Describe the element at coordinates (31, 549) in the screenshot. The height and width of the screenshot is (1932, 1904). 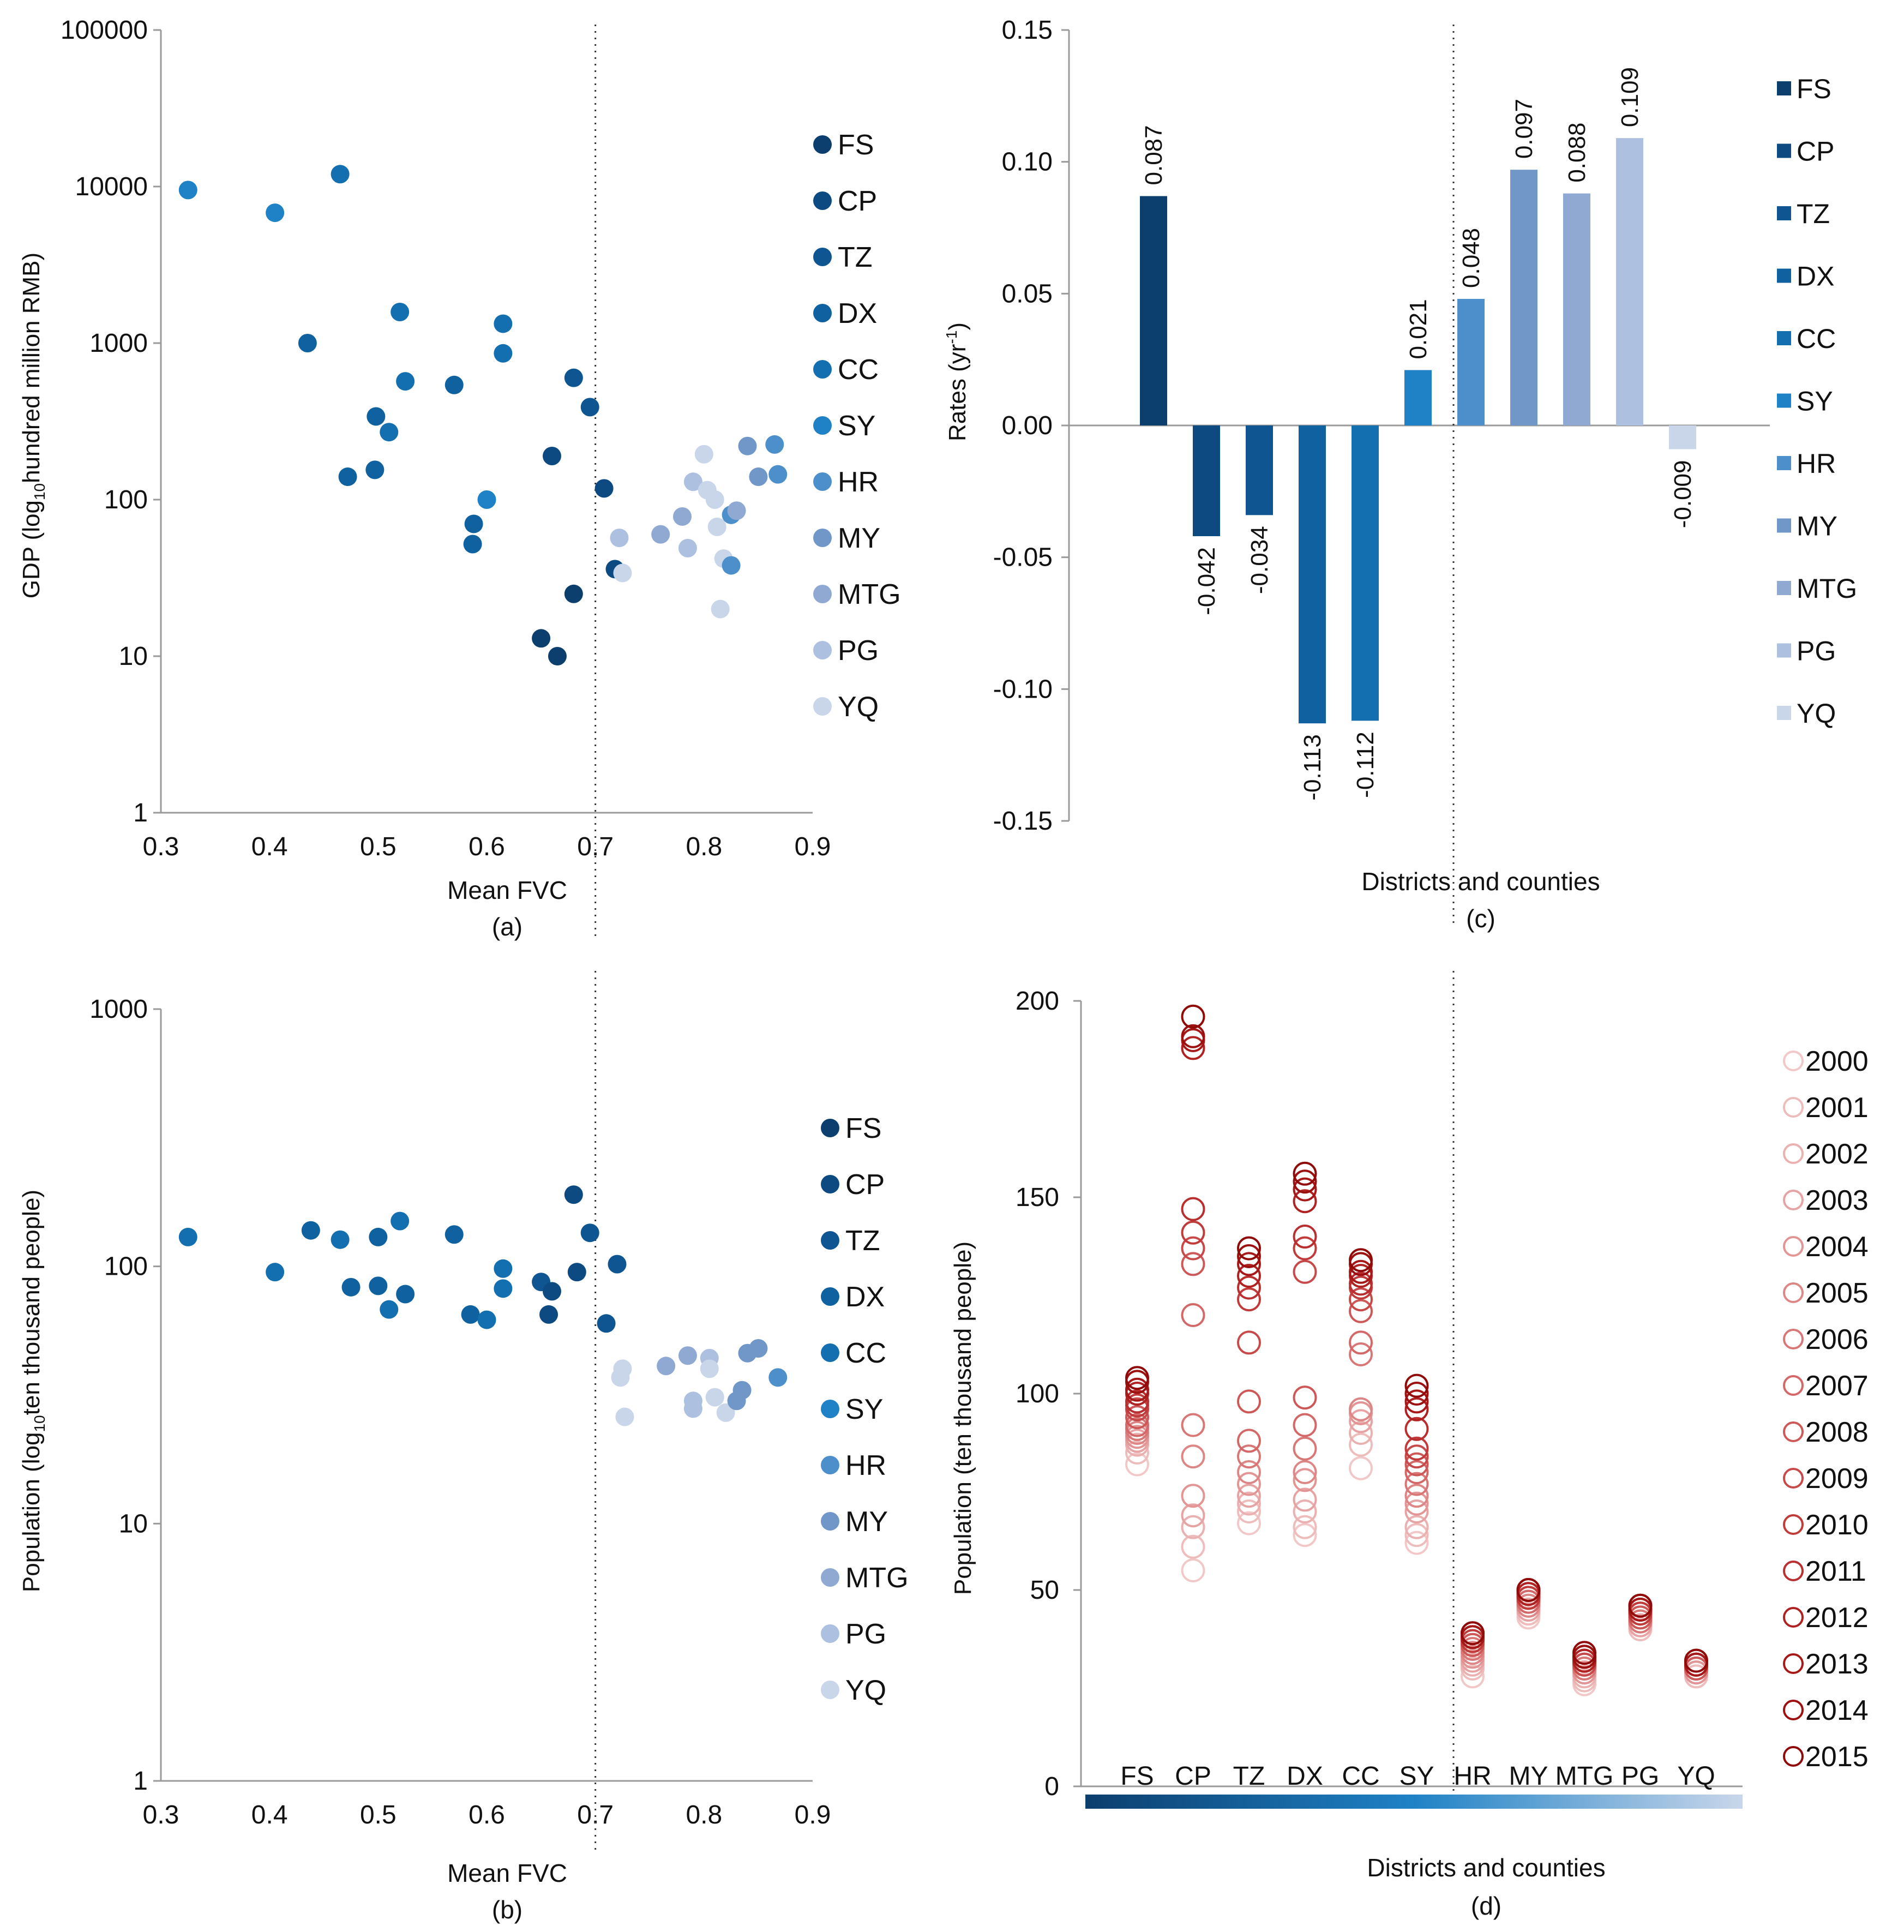
I see `panel-a-ylabel-main: GDP (log` at that location.